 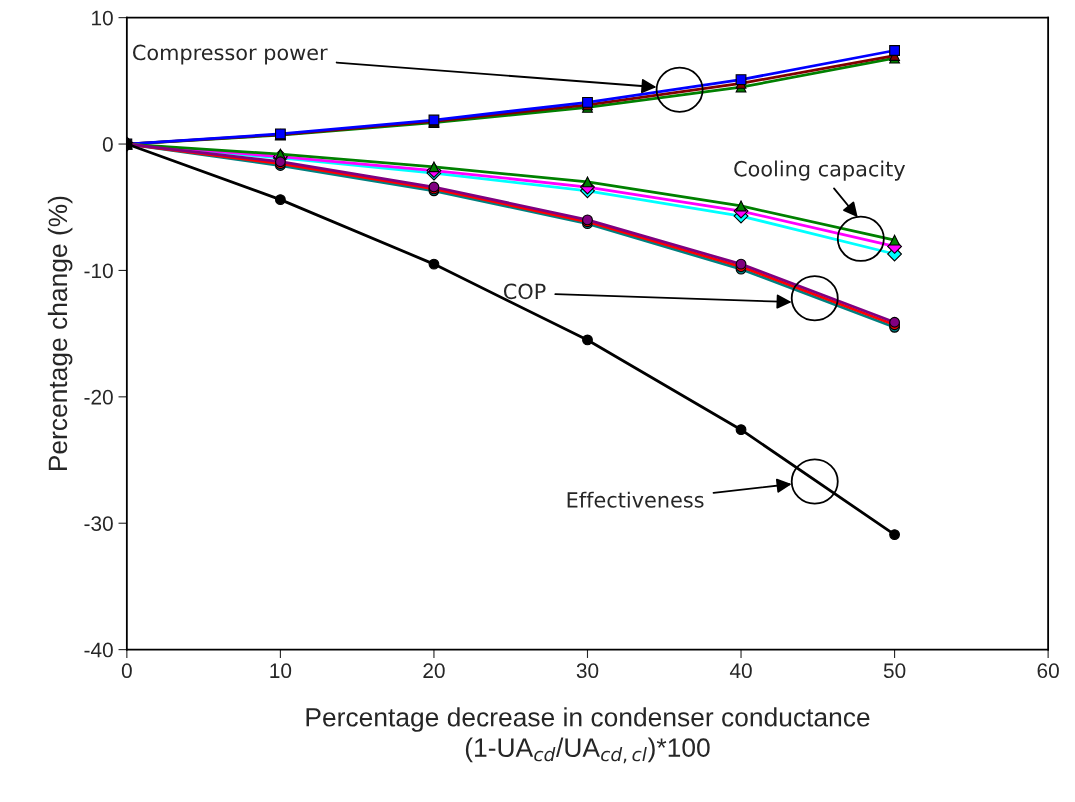 What do you see at coordinates (107, 144) in the screenshot?
I see `y-tick-label: 0` at bounding box center [107, 144].